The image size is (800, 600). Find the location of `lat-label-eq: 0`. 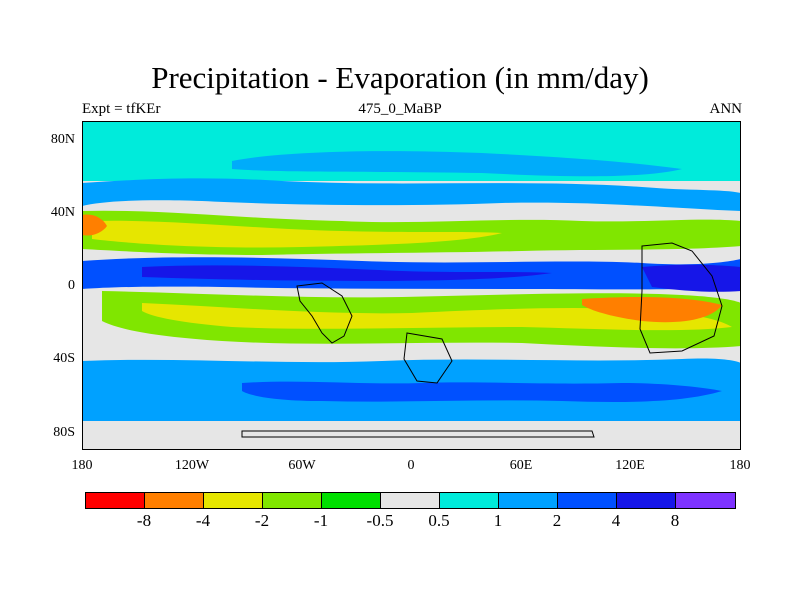

lat-label-eq: 0 is located at coordinates (71, 285).